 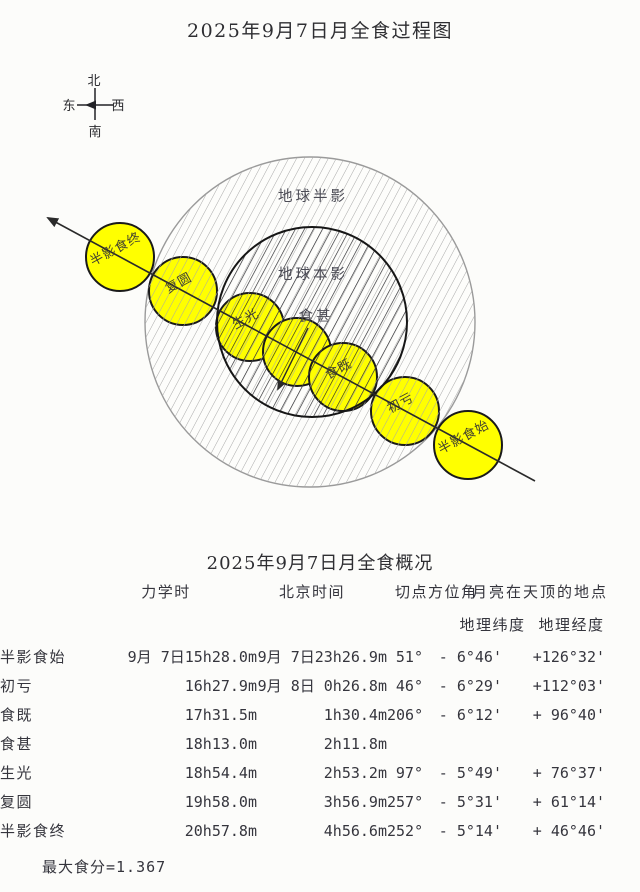 I want to click on dynamical-time-cell: 9月 7日15h28.0m, so click(x=192, y=657).